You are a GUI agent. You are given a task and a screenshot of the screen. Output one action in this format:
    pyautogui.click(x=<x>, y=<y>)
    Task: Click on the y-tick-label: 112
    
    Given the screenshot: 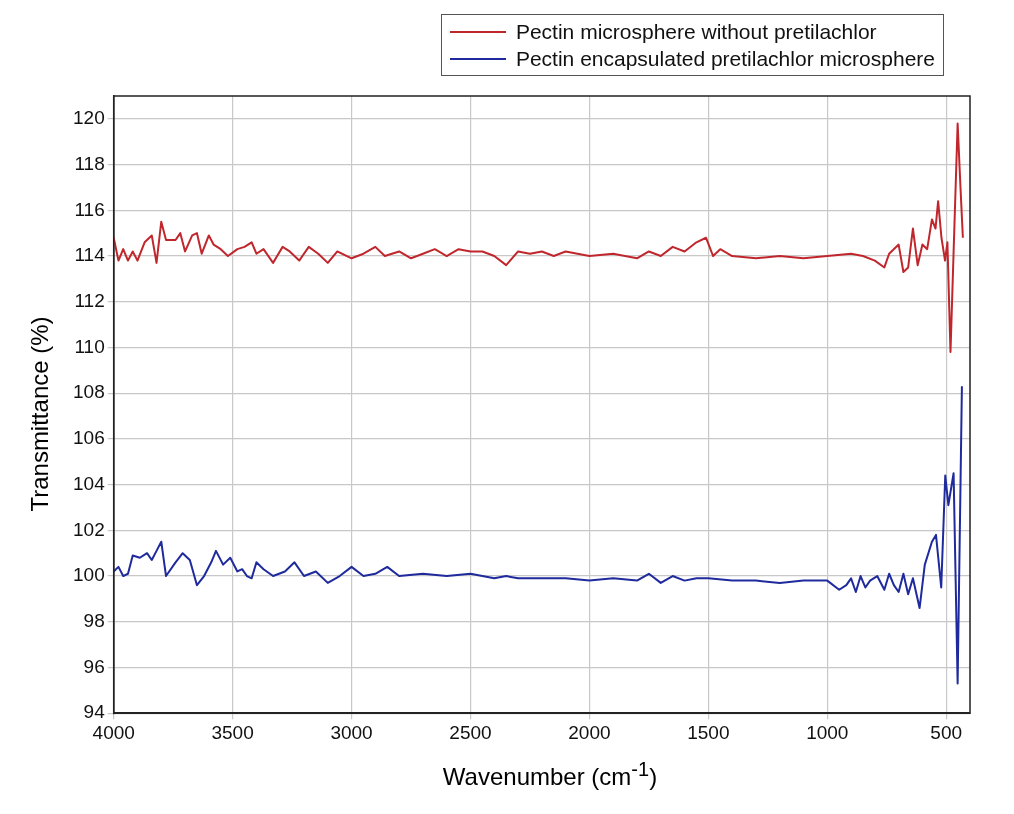 What is the action you would take?
    pyautogui.click(x=89, y=300)
    